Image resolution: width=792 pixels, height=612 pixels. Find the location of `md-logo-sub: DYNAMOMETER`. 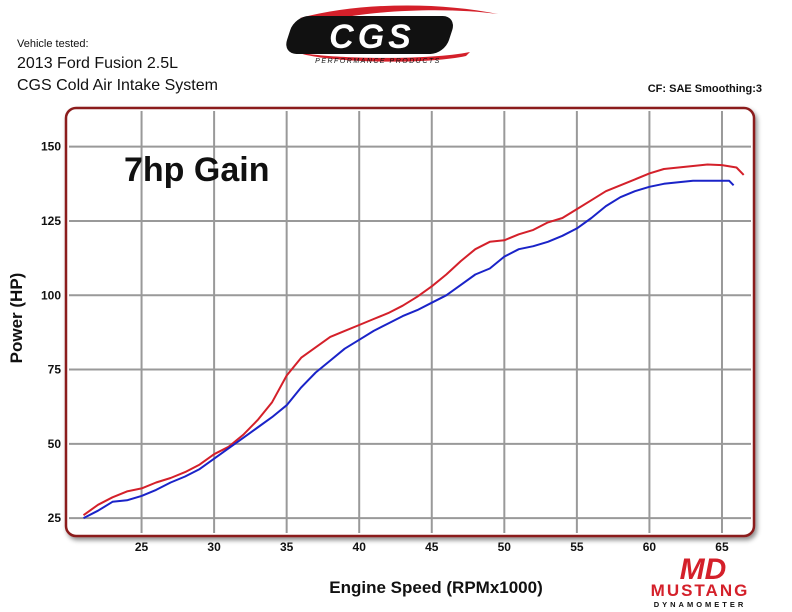

md-logo-sub: DYNAMOMETER is located at coordinates (700, 604).